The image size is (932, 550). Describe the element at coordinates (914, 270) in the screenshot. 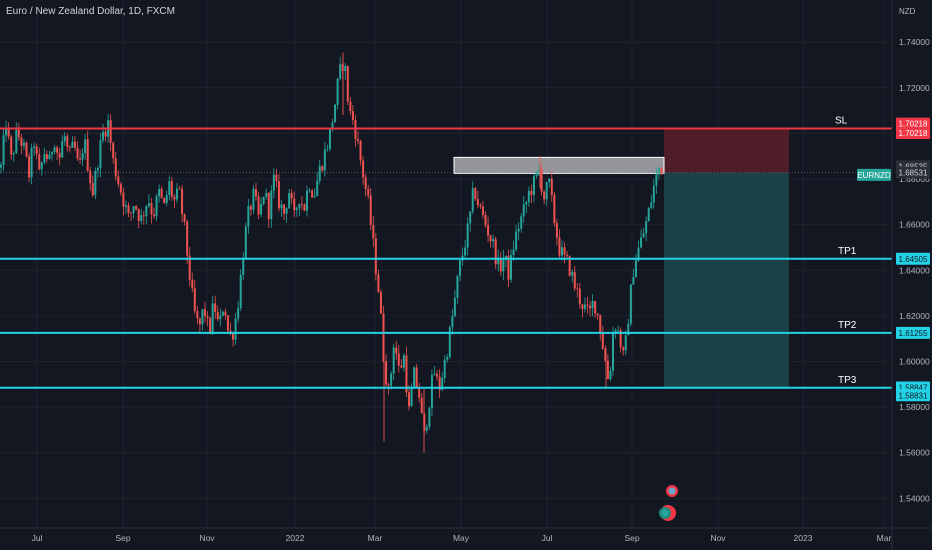

I see `y-tick-label: 1.64000` at that location.